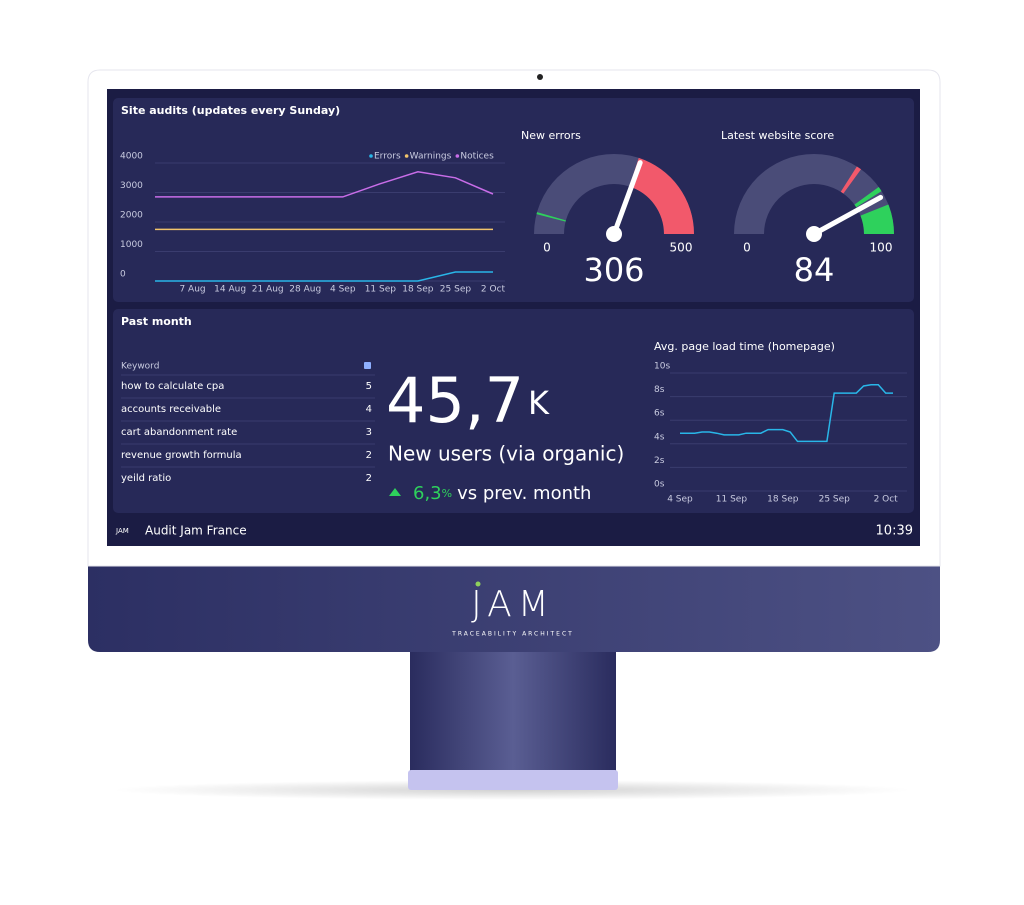 The height and width of the screenshot is (905, 1024). I want to click on chart-title: Avg. page load time (homepage), so click(744, 346).